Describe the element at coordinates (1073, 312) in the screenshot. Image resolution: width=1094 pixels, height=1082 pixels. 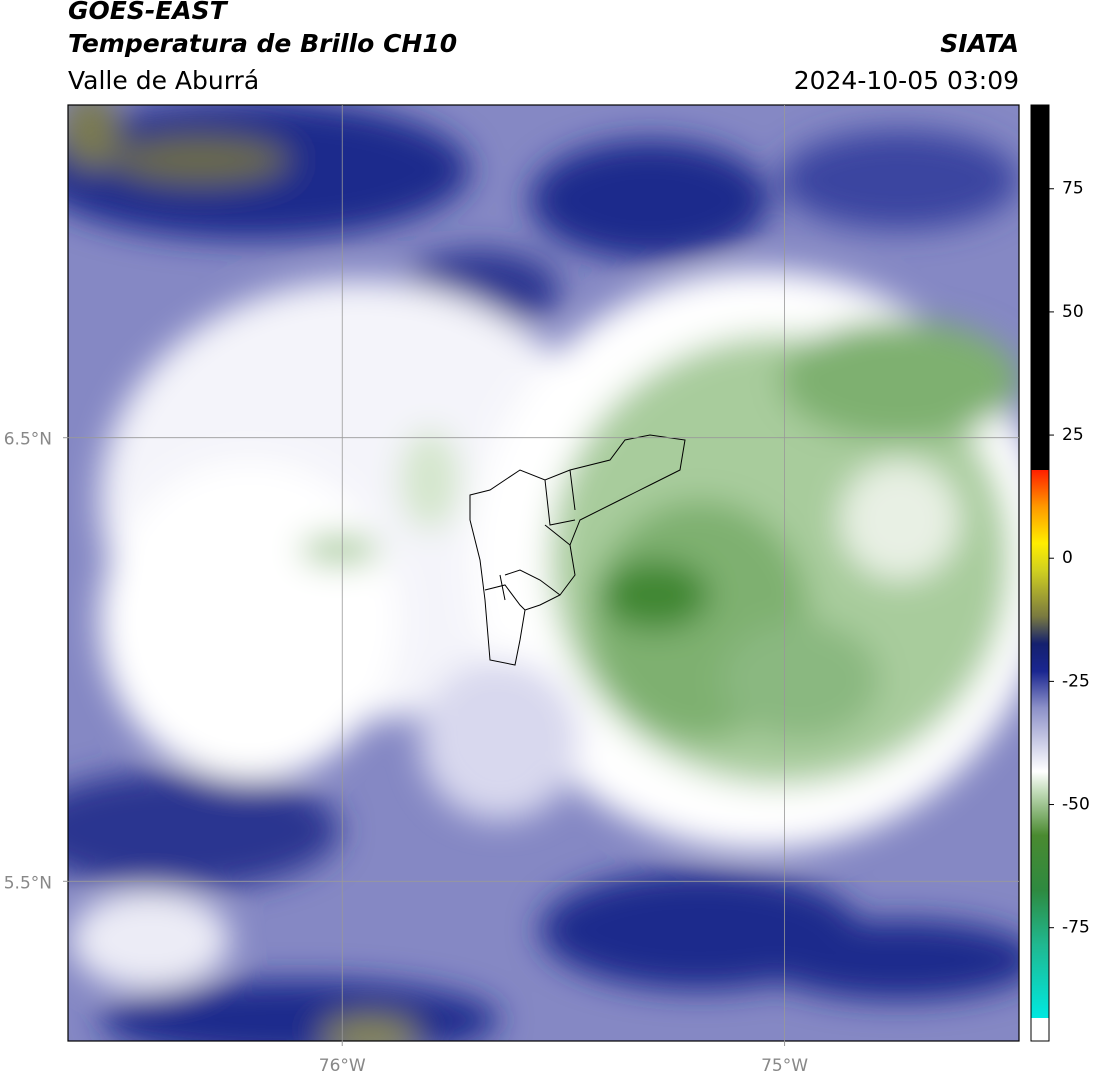
I see `colorbar-tick-label: 50` at that location.